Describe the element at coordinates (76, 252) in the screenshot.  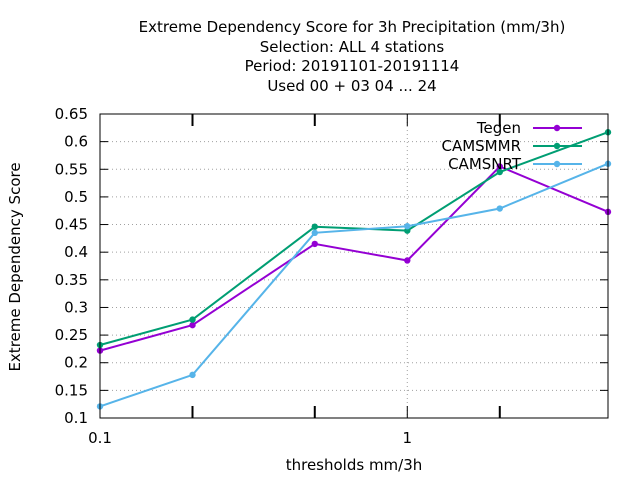
I see `y-tick-label: 0.4` at that location.